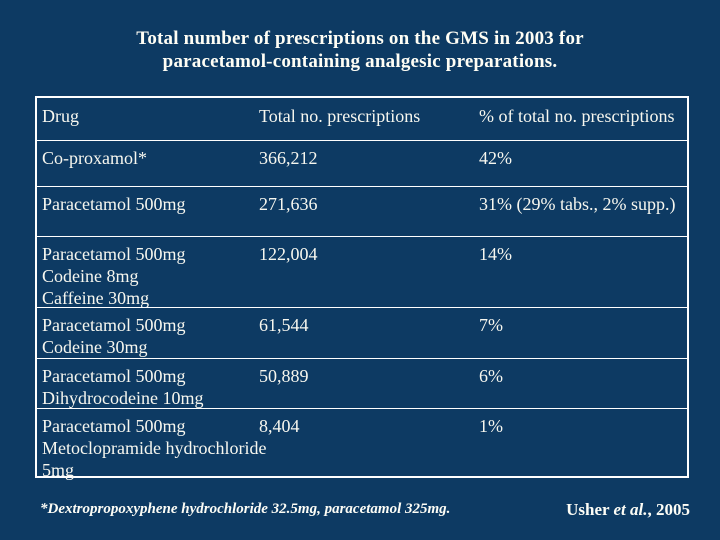 This screenshot has width=720, height=540. Describe the element at coordinates (60, 116) in the screenshot. I see `header-drug: Drug` at that location.